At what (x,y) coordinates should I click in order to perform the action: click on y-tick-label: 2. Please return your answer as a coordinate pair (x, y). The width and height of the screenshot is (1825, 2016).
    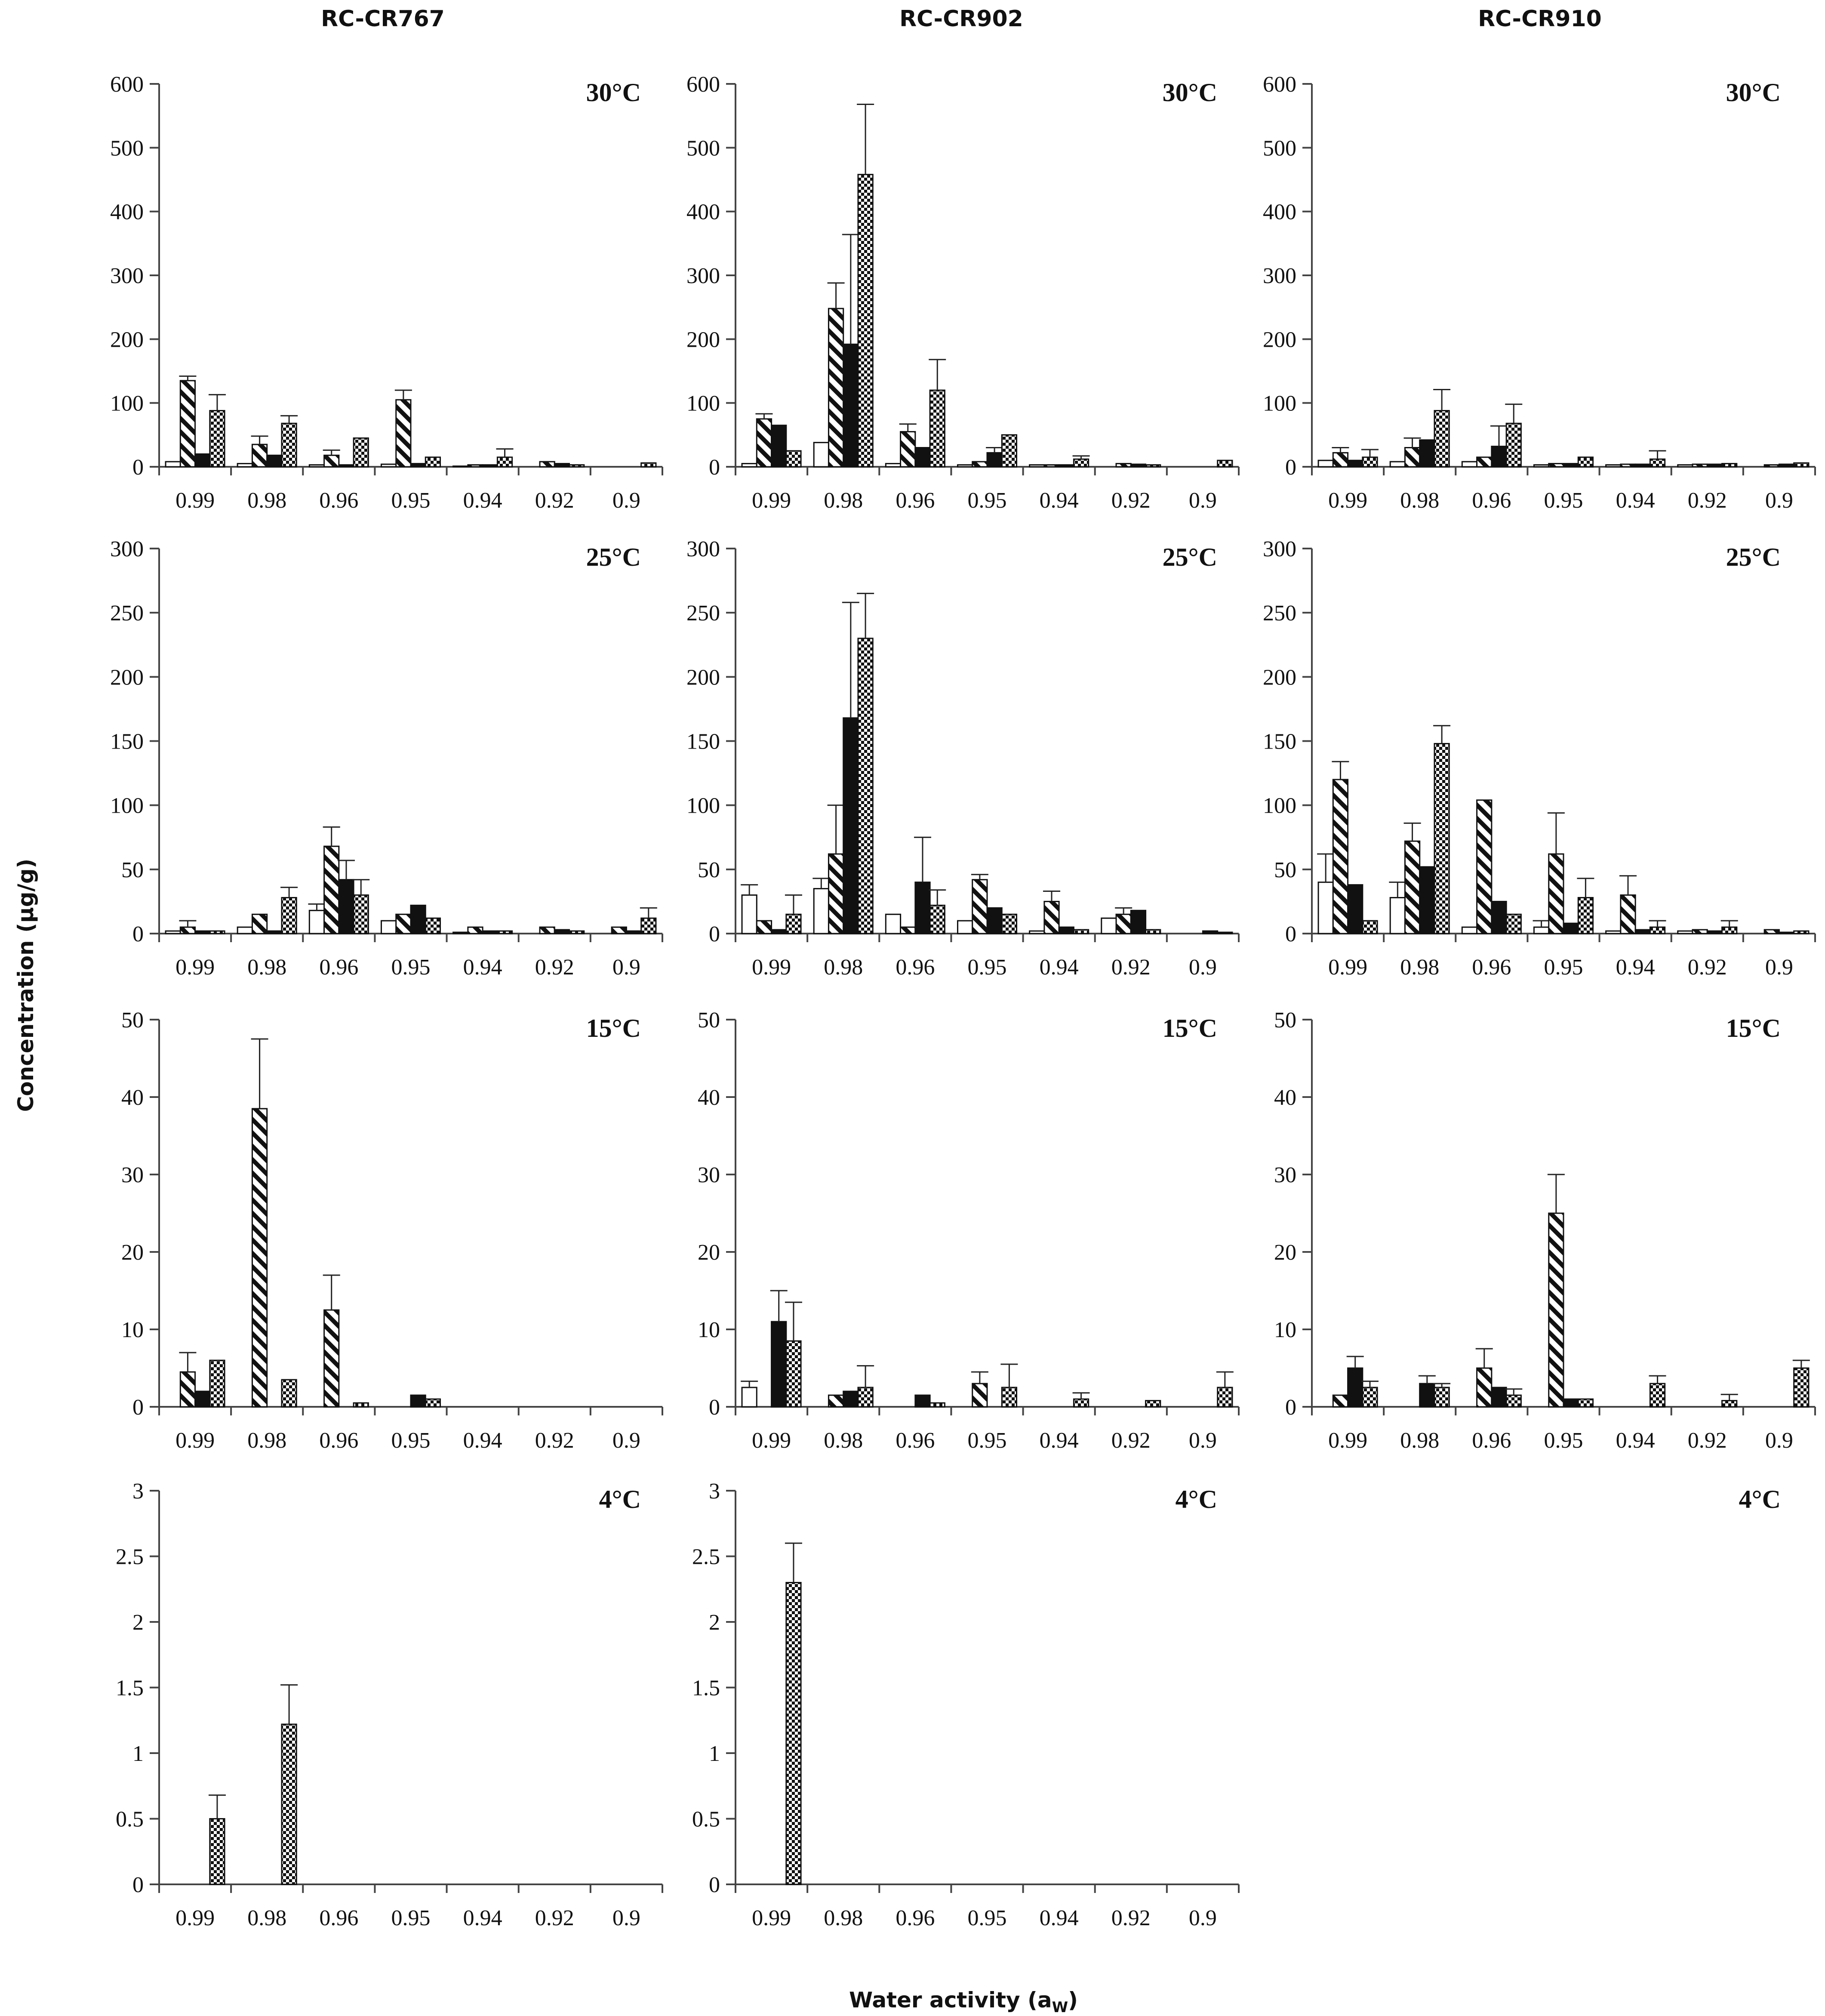
    Looking at the image, I should click on (138, 1622).